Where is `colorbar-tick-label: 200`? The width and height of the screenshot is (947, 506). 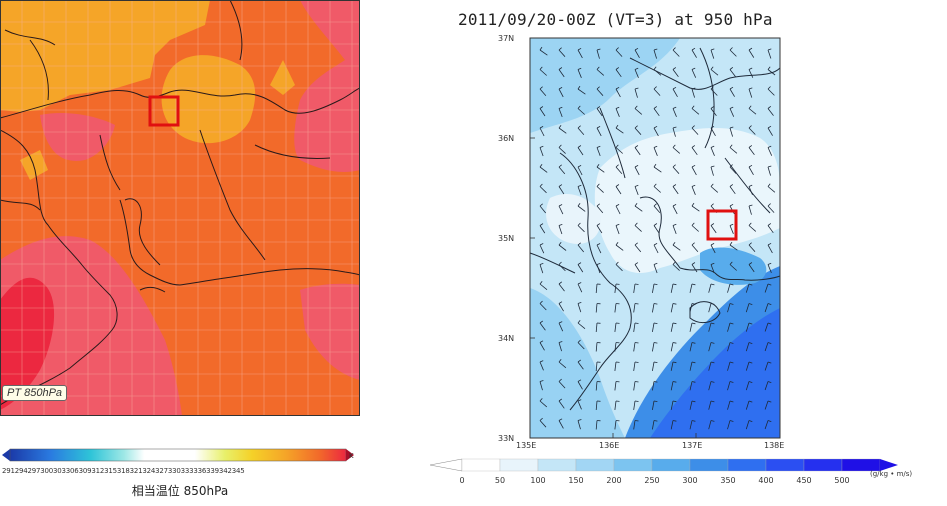 colorbar-tick-label: 200 is located at coordinates (614, 480).